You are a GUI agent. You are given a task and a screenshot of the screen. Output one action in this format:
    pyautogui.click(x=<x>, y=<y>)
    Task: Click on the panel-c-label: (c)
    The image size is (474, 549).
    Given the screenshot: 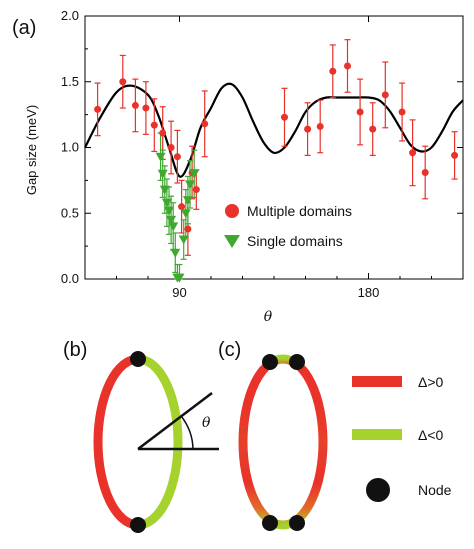 What is the action you would take?
    pyautogui.click(x=229, y=350)
    